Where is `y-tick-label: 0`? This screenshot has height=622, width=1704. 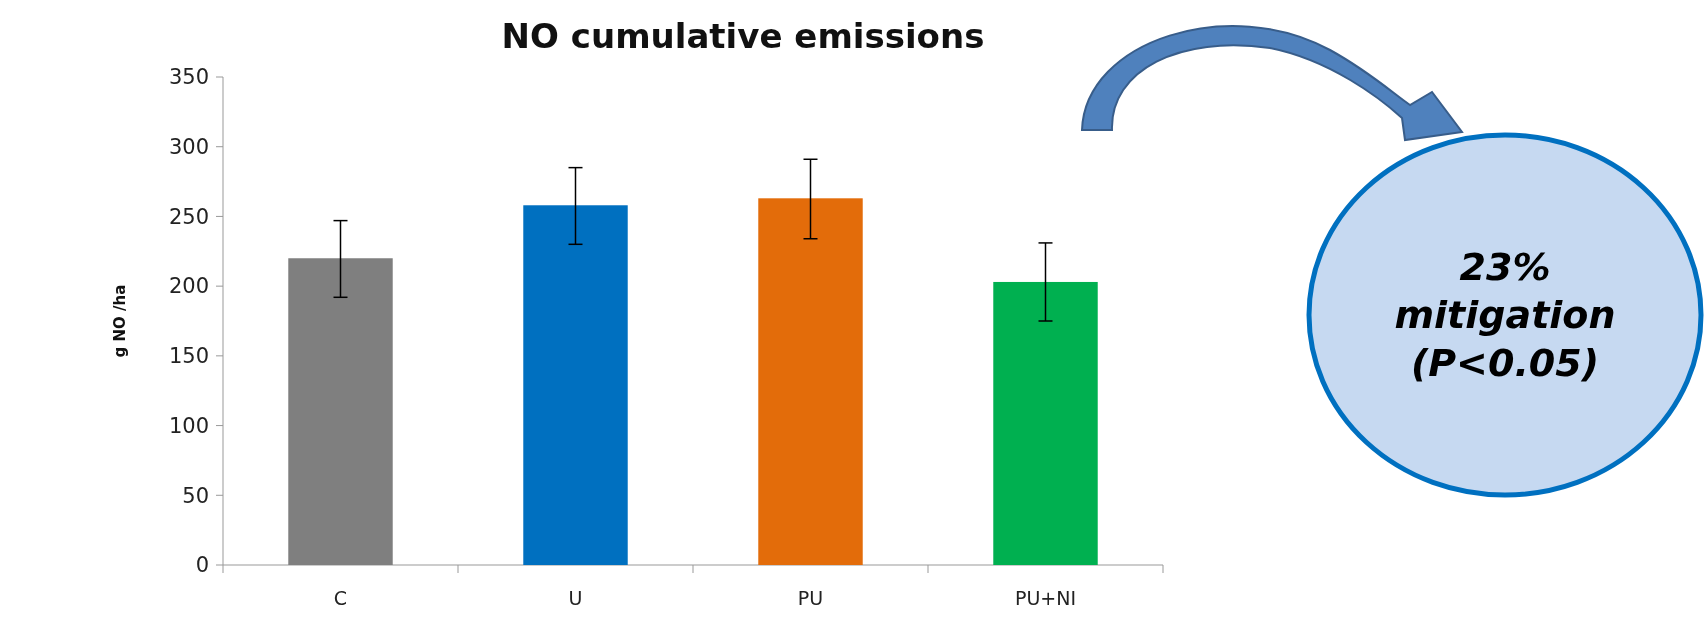
y-tick-label: 0 is located at coordinates (202, 565).